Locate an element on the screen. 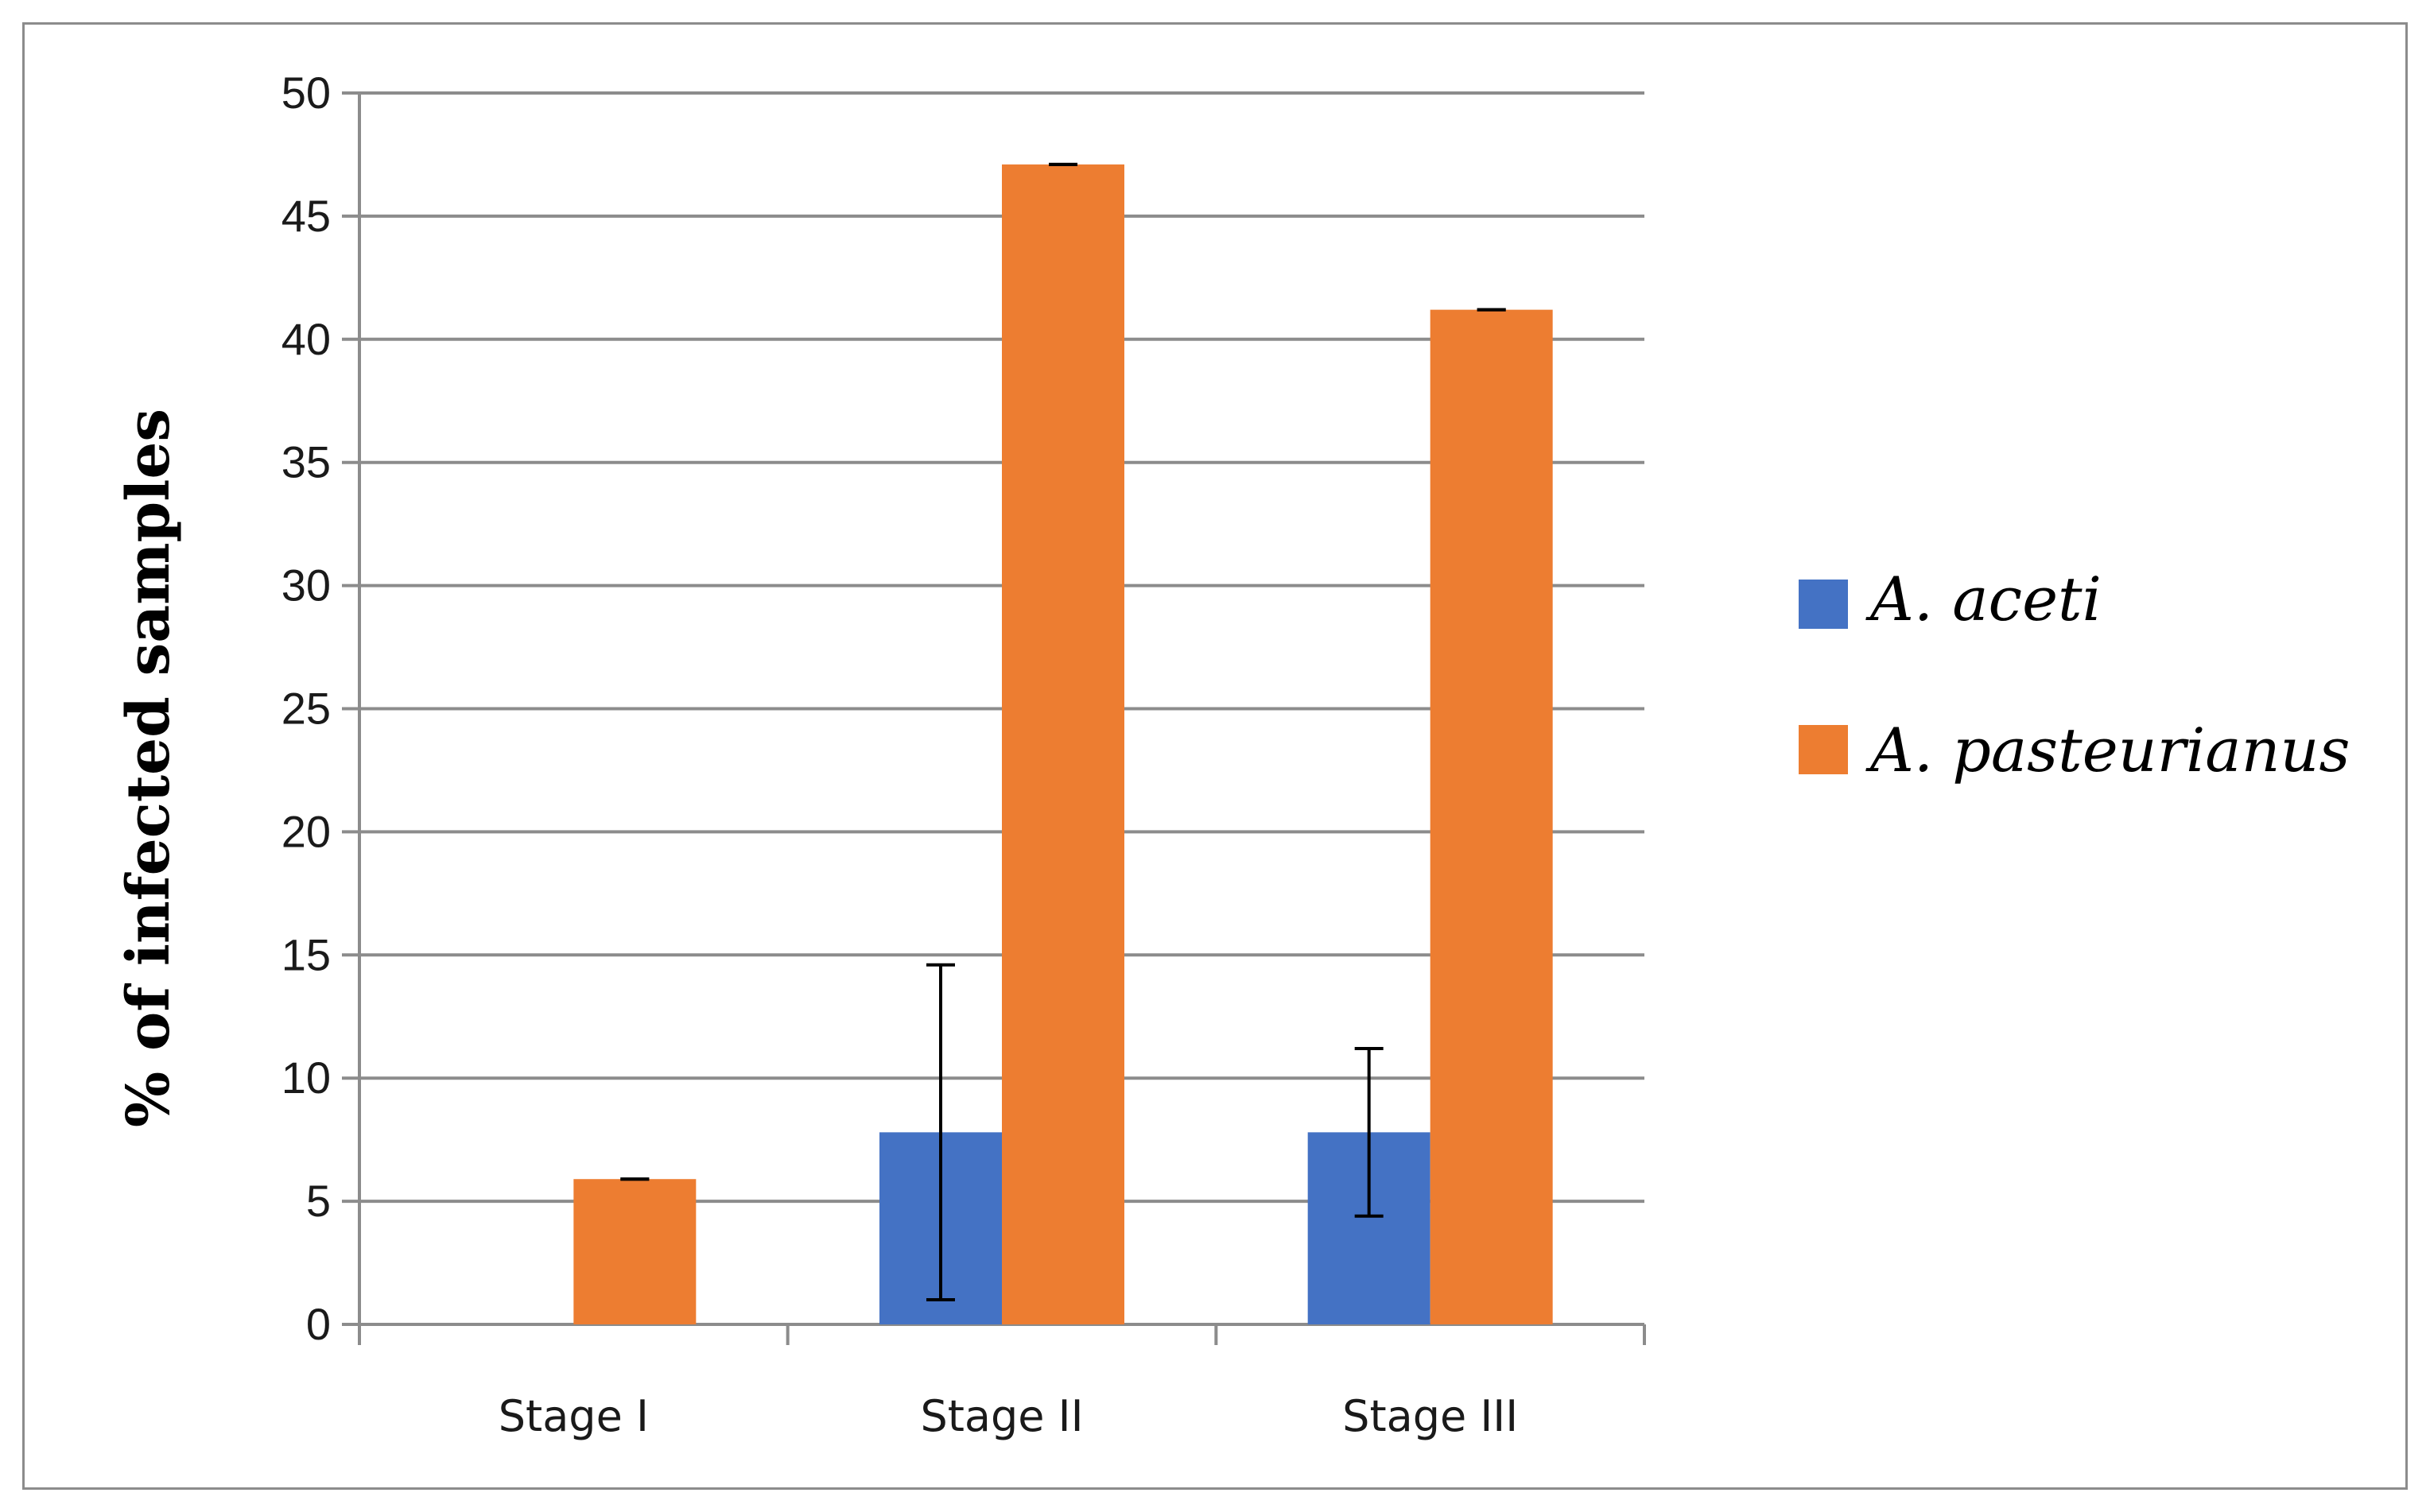  y-tick-label: 40 is located at coordinates (306, 339).